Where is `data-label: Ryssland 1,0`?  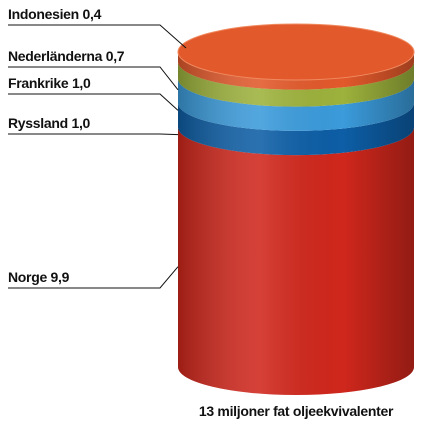 data-label: Ryssland 1,0 is located at coordinates (49, 123).